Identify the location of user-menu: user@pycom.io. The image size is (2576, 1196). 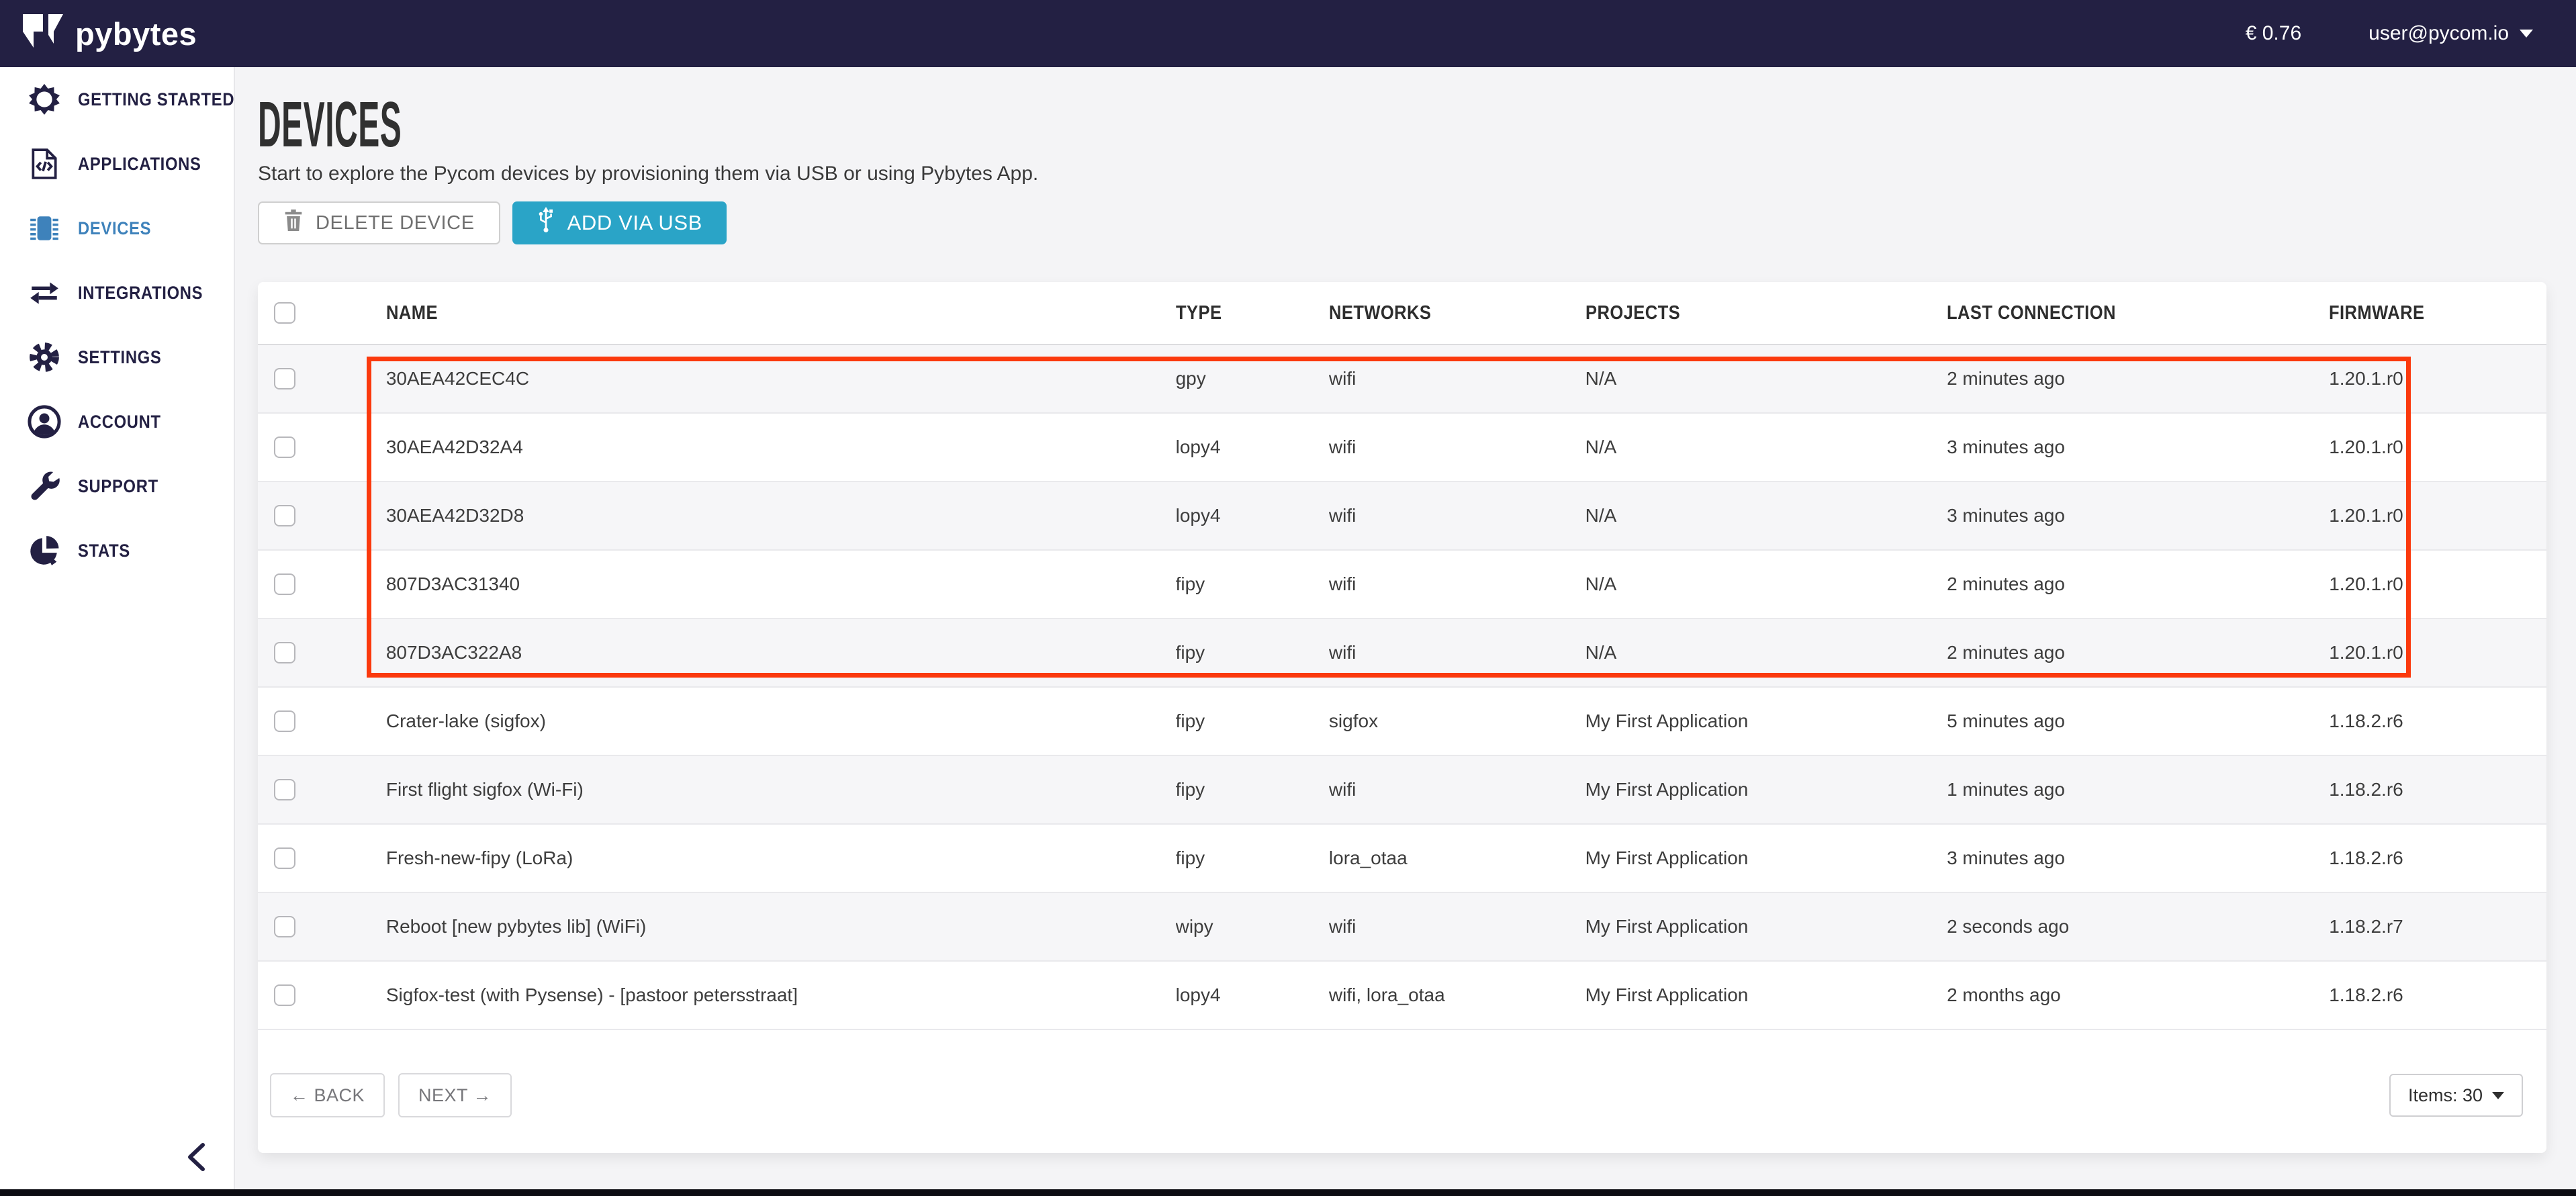
(2450, 33).